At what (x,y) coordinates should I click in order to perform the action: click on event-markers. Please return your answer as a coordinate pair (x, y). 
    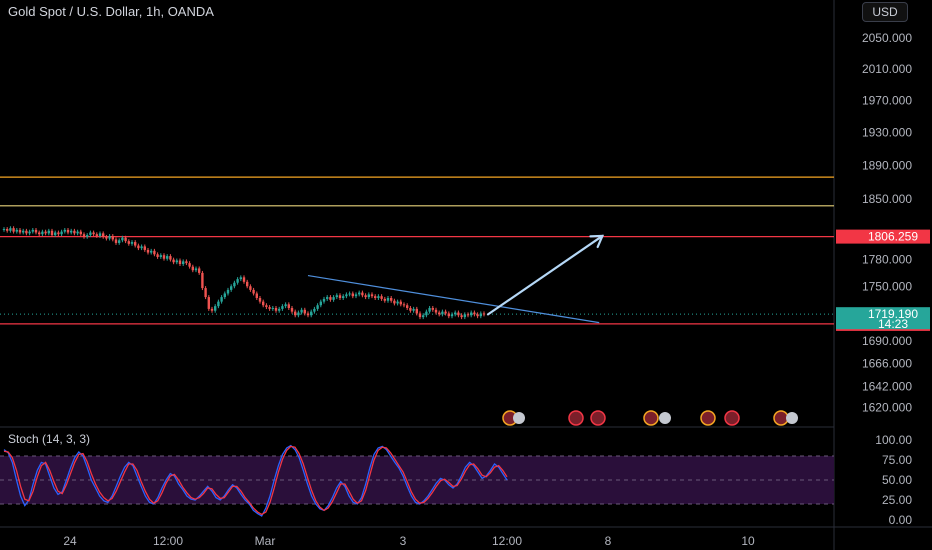
    Looking at the image, I should click on (650, 418).